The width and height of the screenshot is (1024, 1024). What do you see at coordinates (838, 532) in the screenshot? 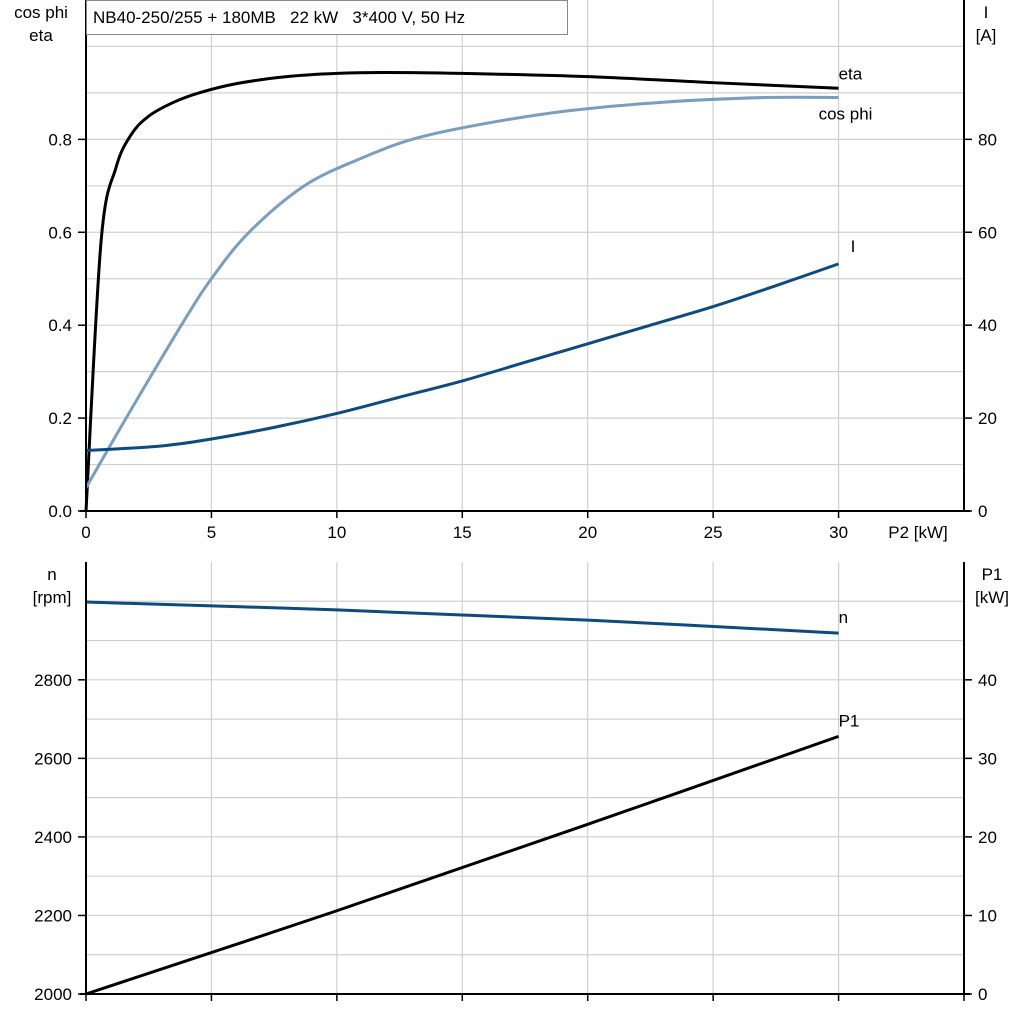
I see `x-tick-label: 30` at bounding box center [838, 532].